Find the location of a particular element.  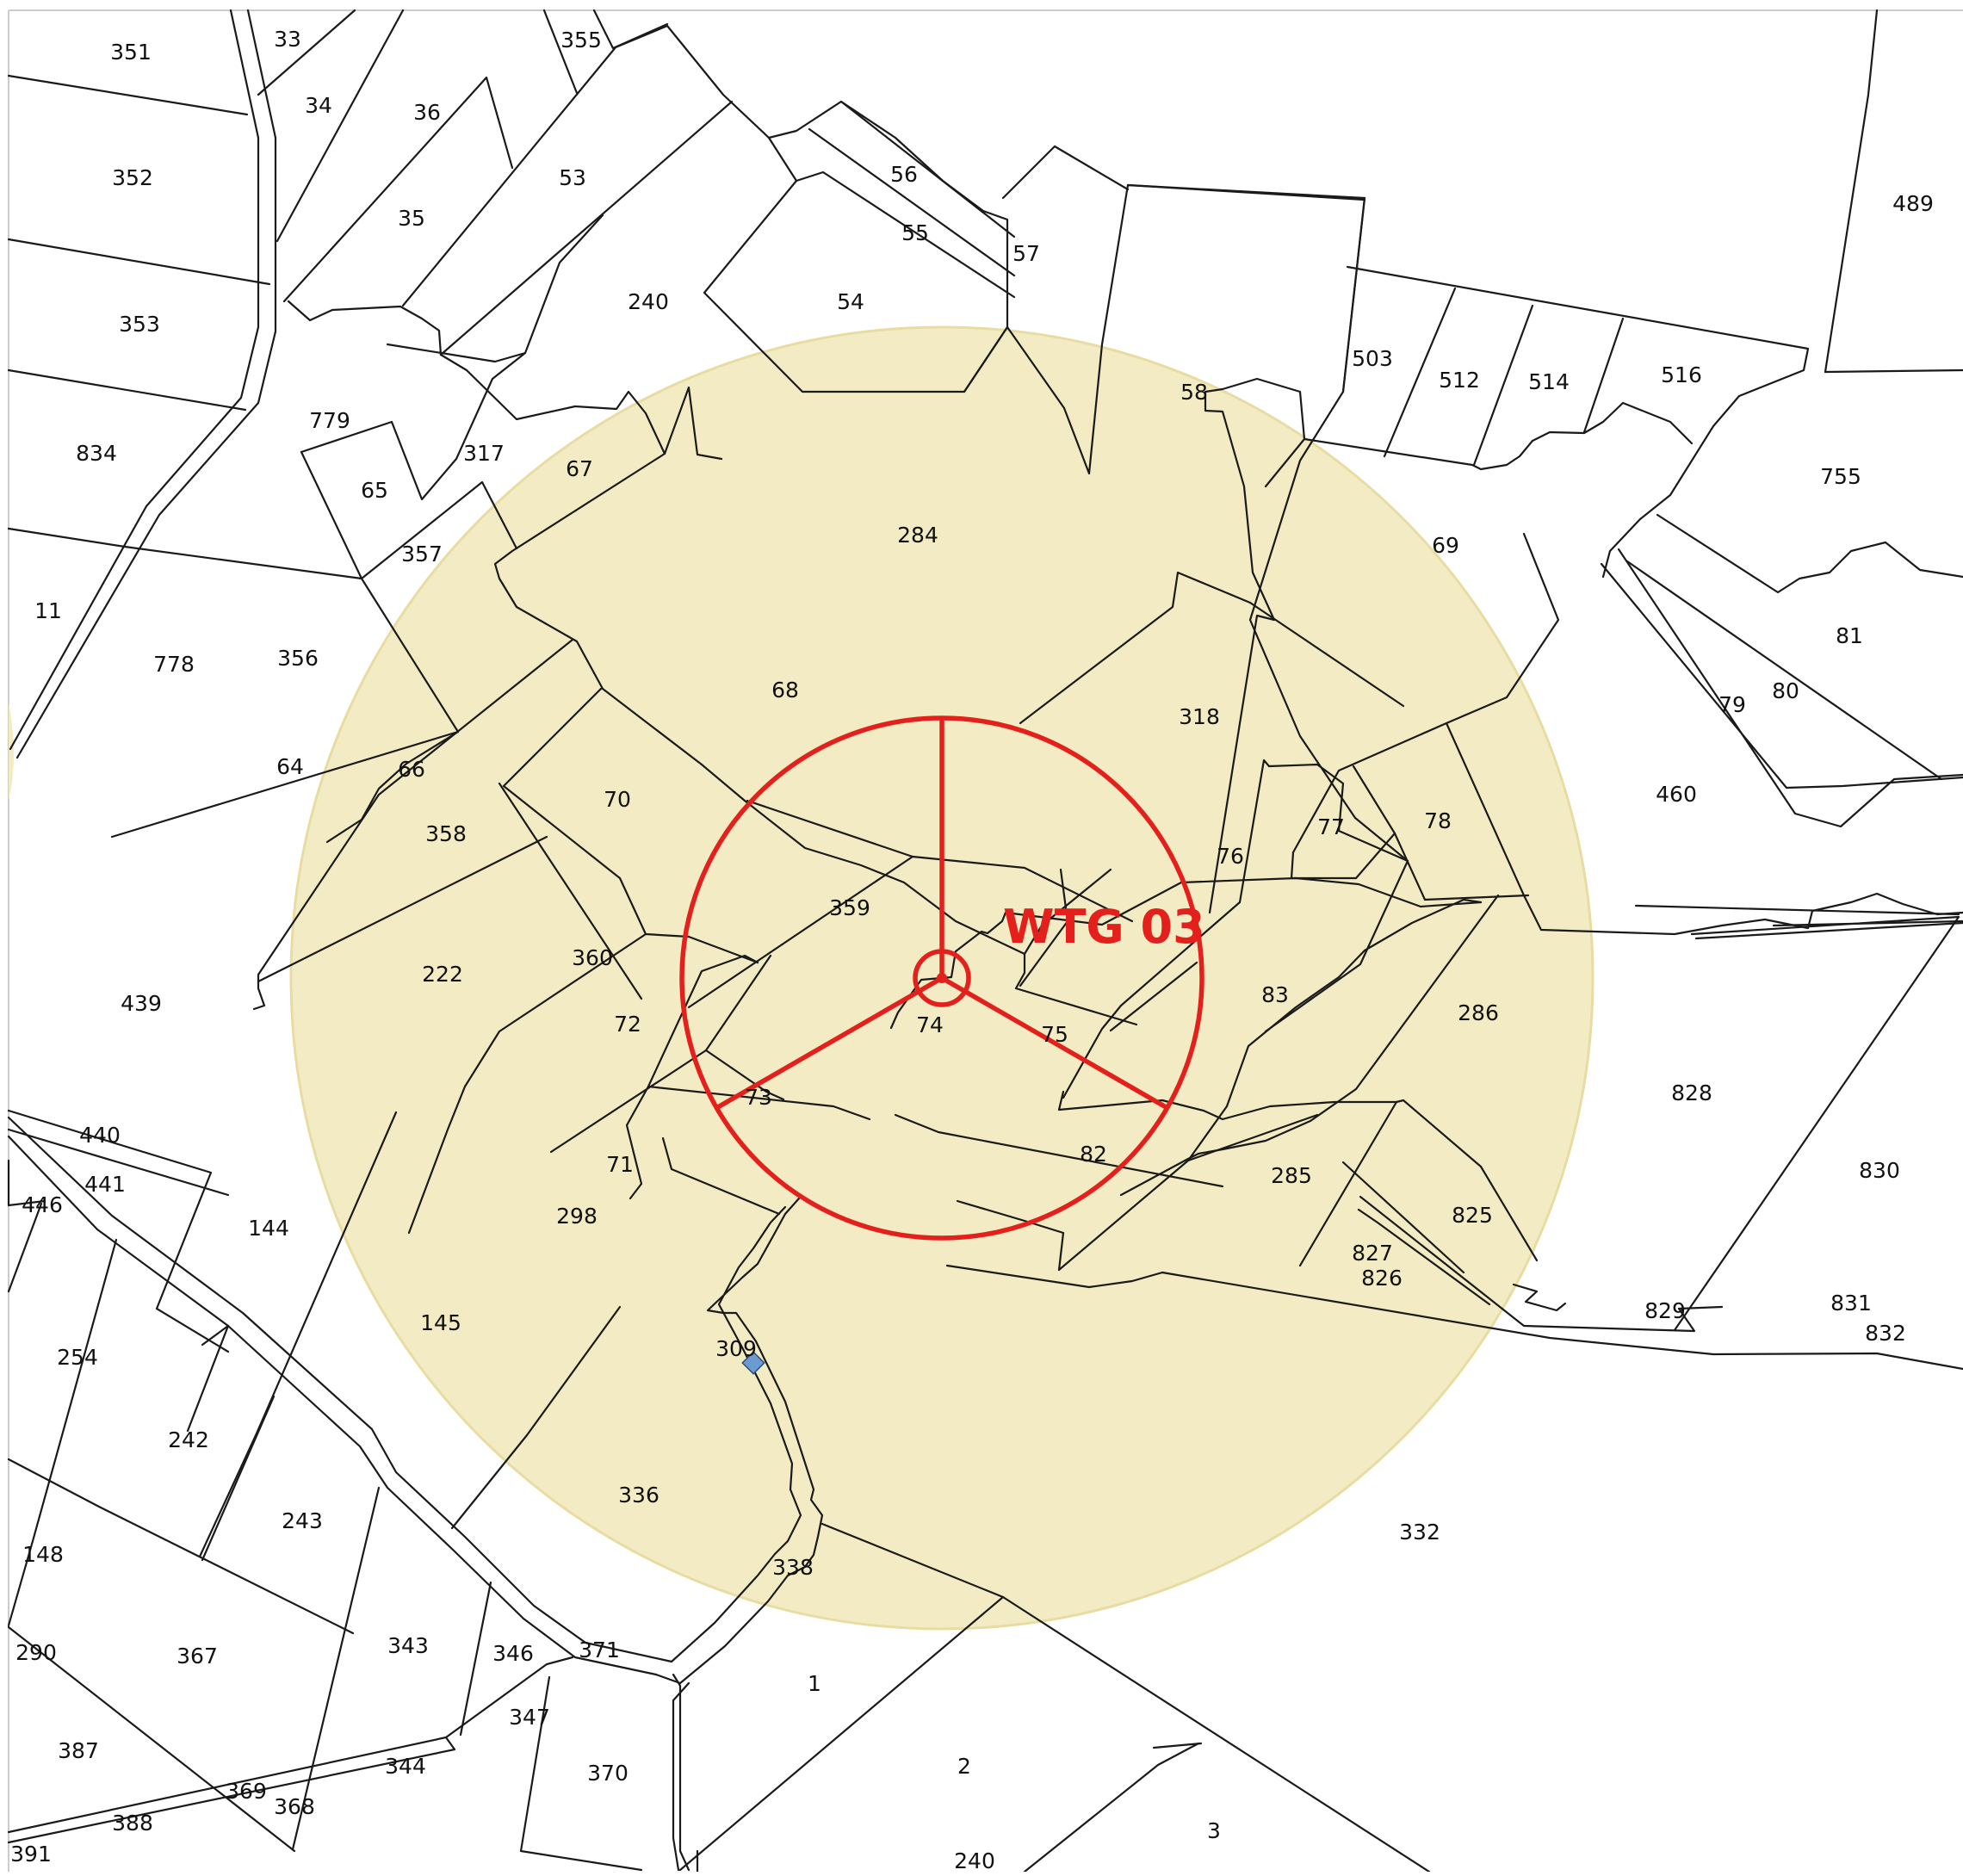

parcel-label: 359 is located at coordinates (849, 907).